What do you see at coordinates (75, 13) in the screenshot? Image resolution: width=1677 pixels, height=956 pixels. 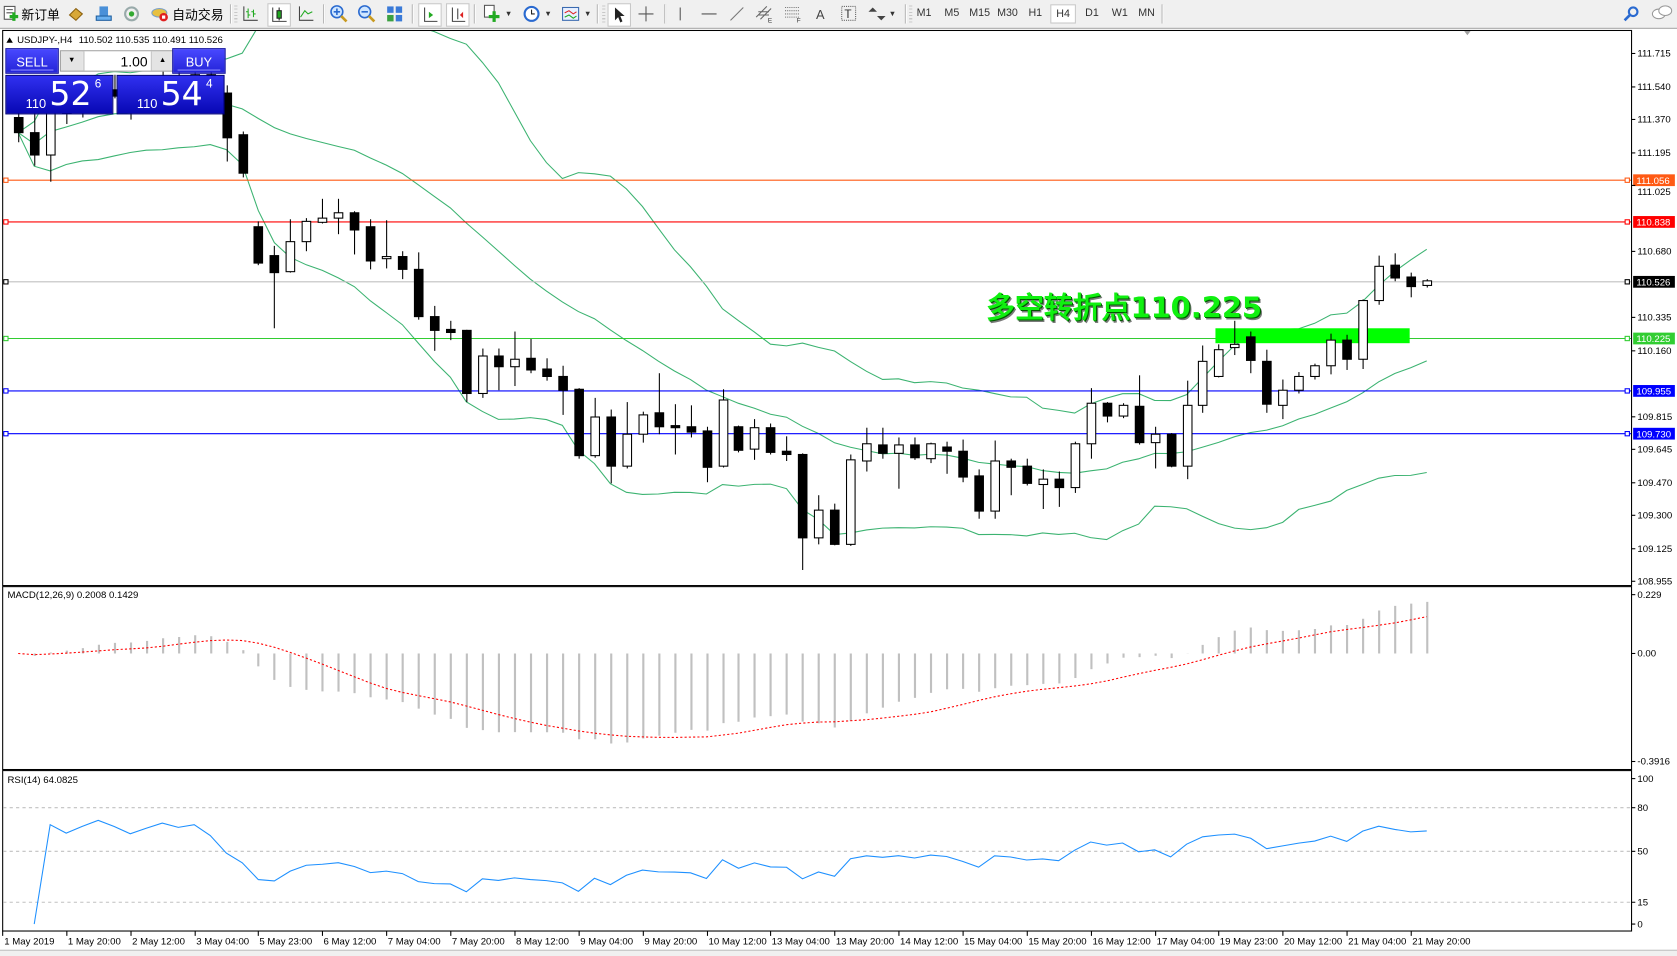 I see `history-center-button` at bounding box center [75, 13].